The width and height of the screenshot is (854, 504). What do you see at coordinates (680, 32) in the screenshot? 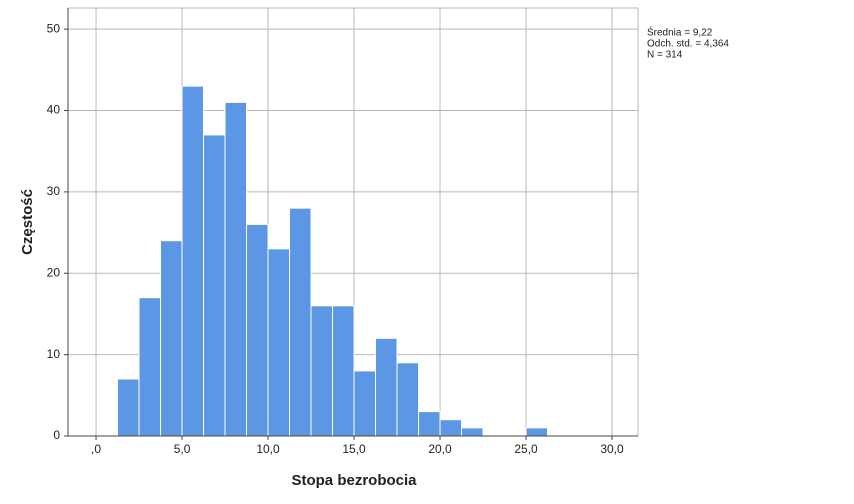
I see `stats-annotation: Średnia = 9,22` at bounding box center [680, 32].